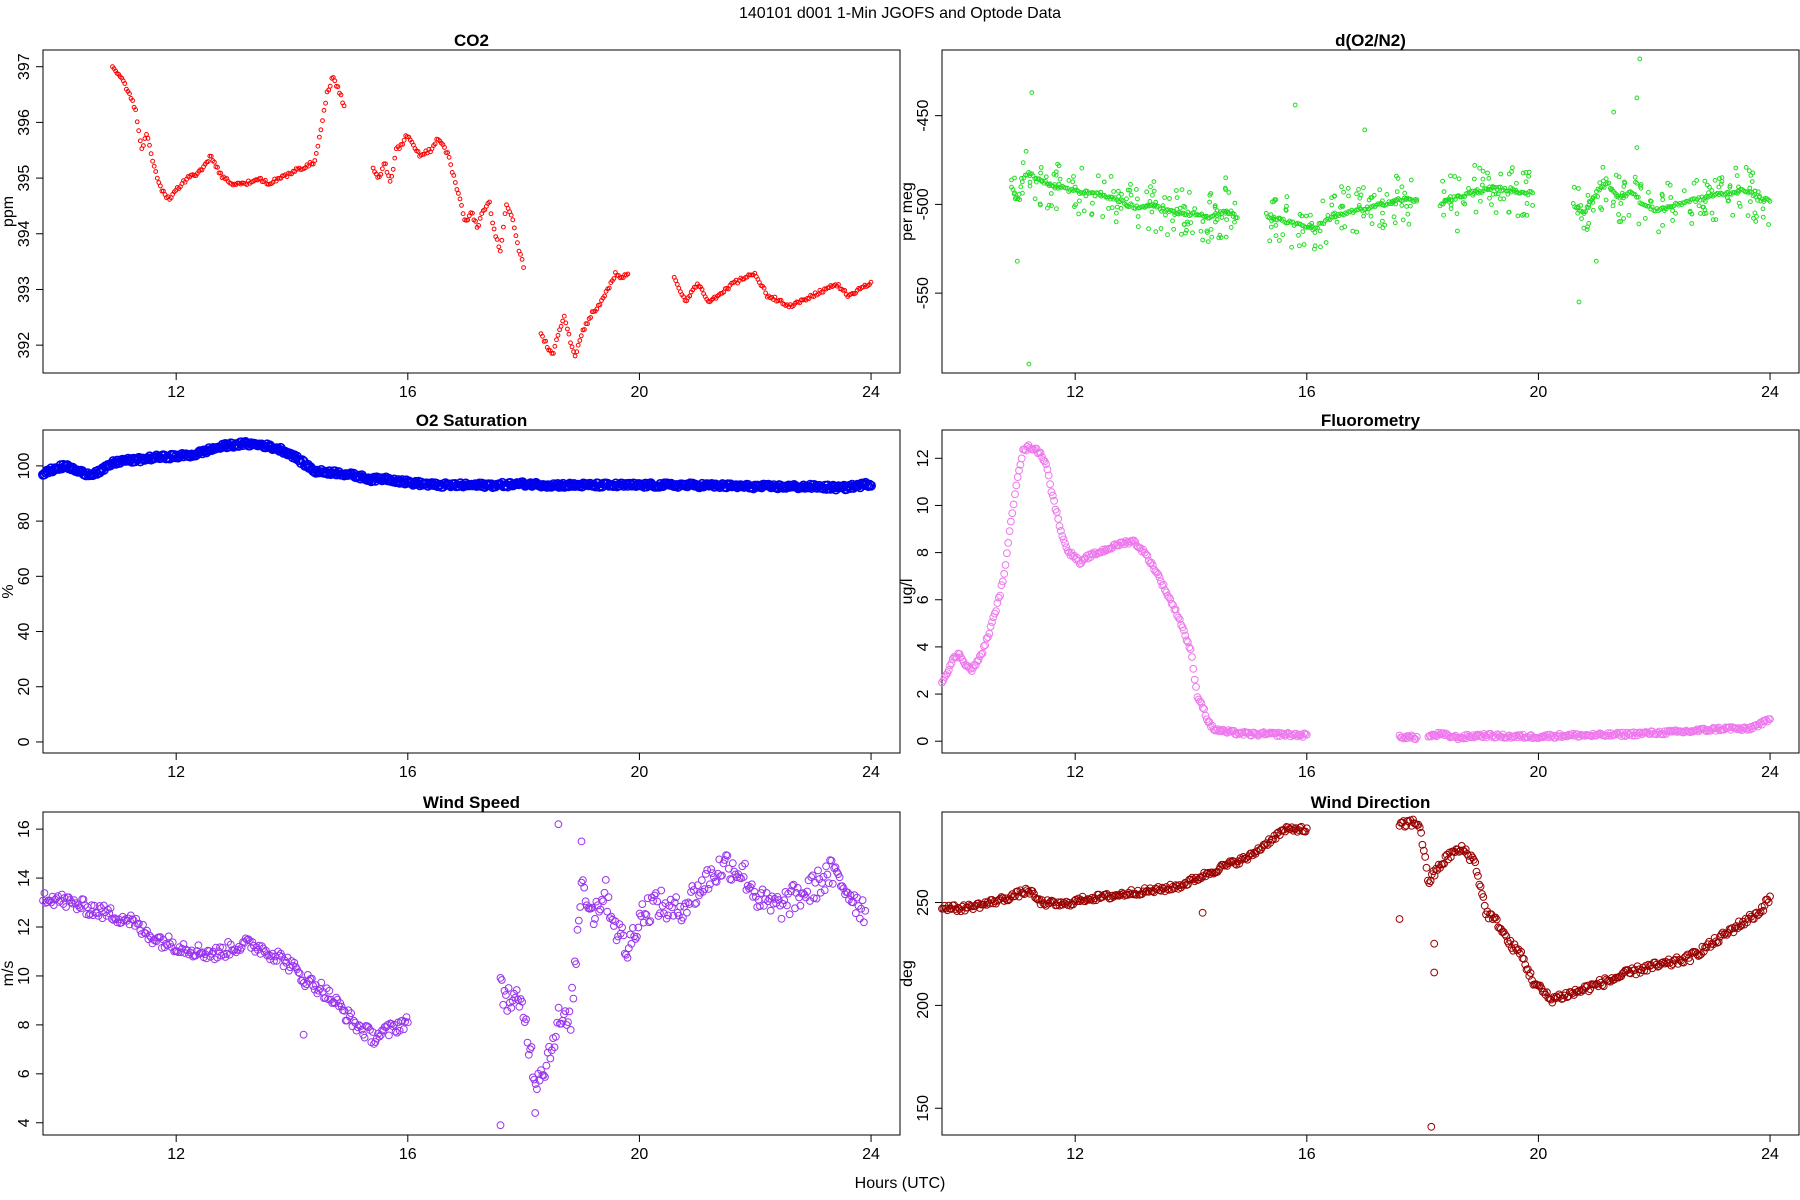 The image size is (1800, 1200). I want to click on o2sat-xtick-label: 20, so click(640, 772).